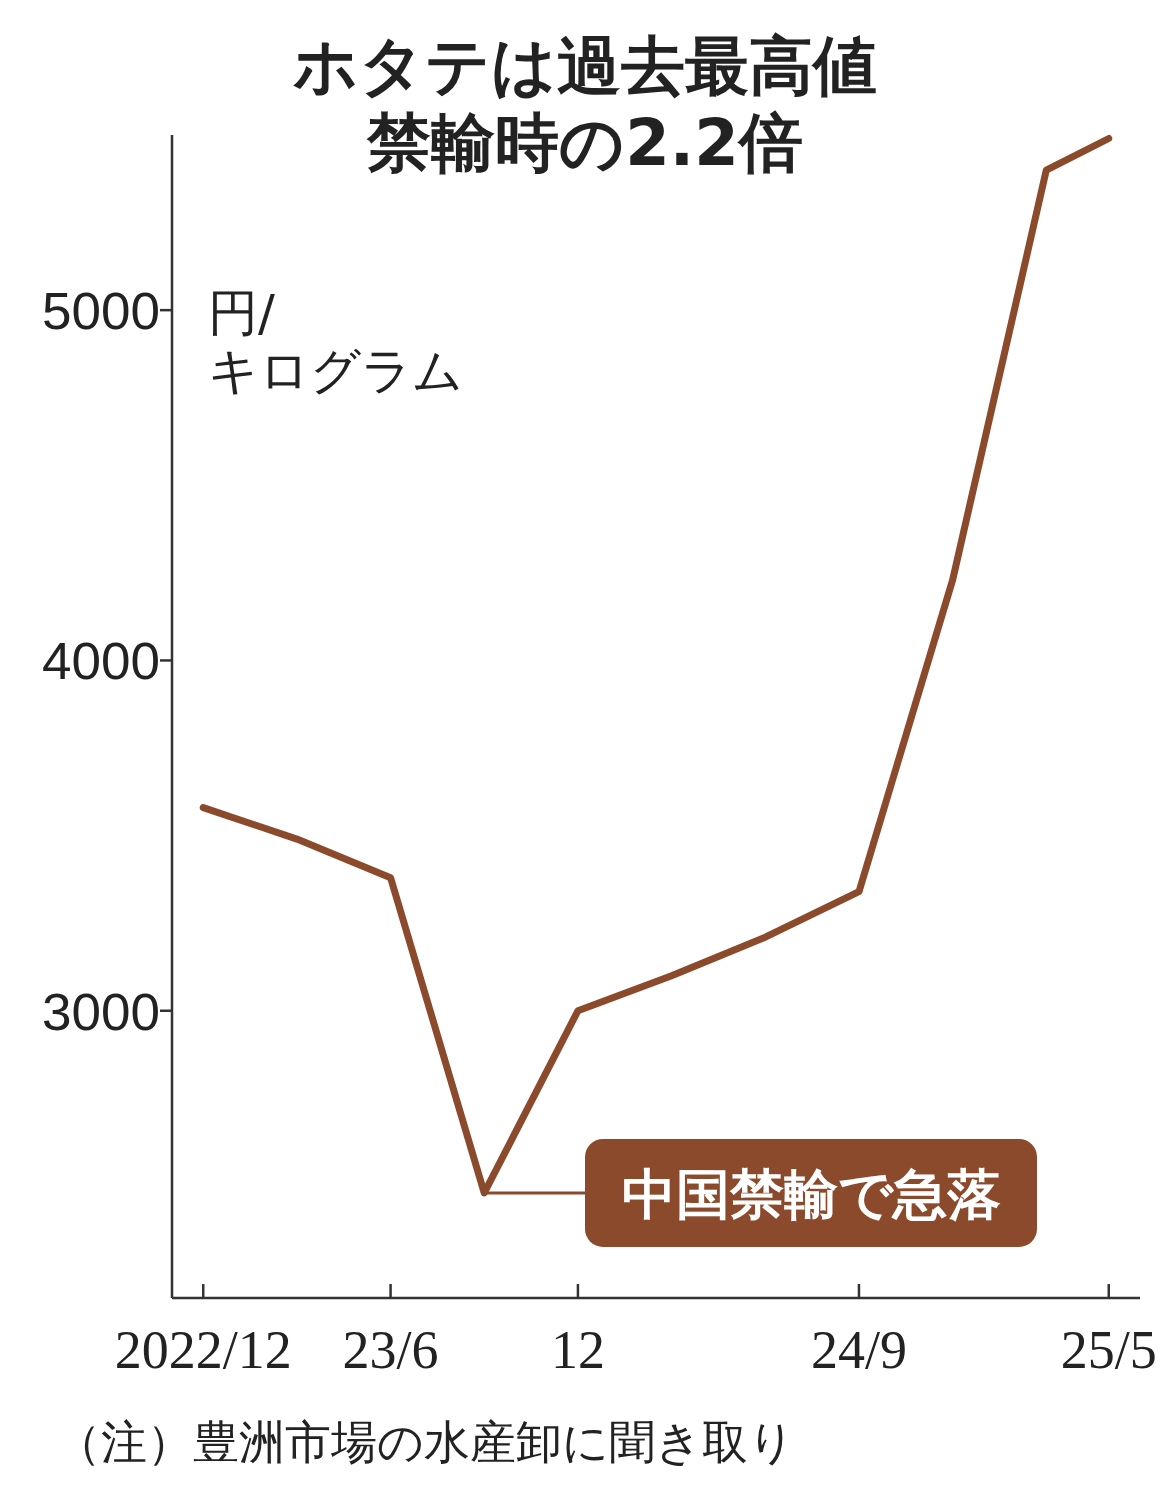 The height and width of the screenshot is (1485, 1175). Describe the element at coordinates (1108, 1350) in the screenshot. I see `x-tick-label: 25/5` at that location.